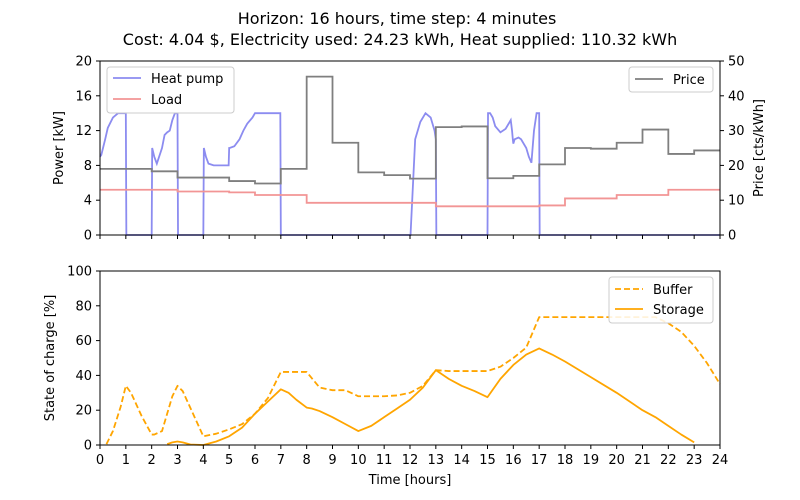  Describe the element at coordinates (397, 18) in the screenshot. I see `chart-title-line1: Horizon: 16 hours, time step: 4 minutes` at that location.